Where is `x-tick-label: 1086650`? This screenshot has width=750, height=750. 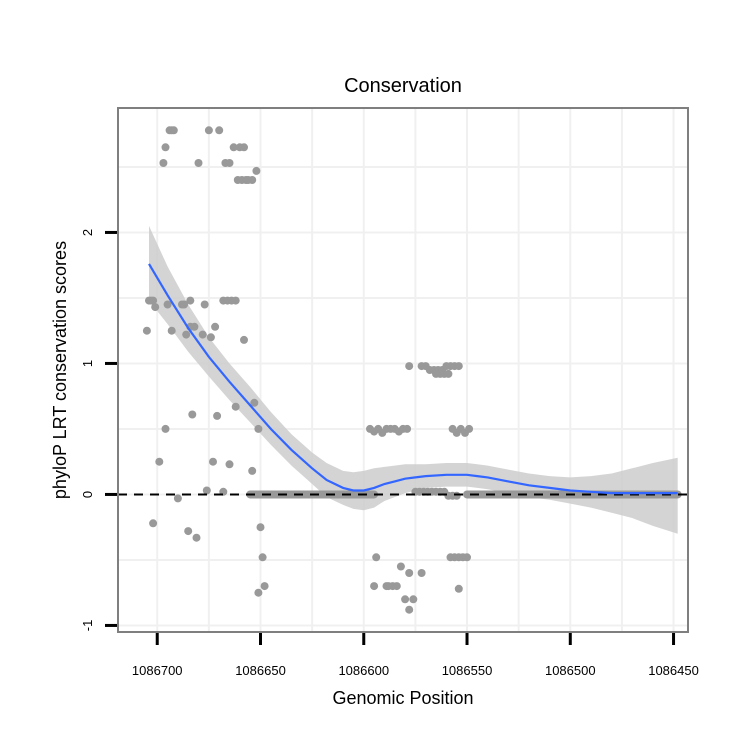
x-tick-label: 1086650 is located at coordinates (260, 670).